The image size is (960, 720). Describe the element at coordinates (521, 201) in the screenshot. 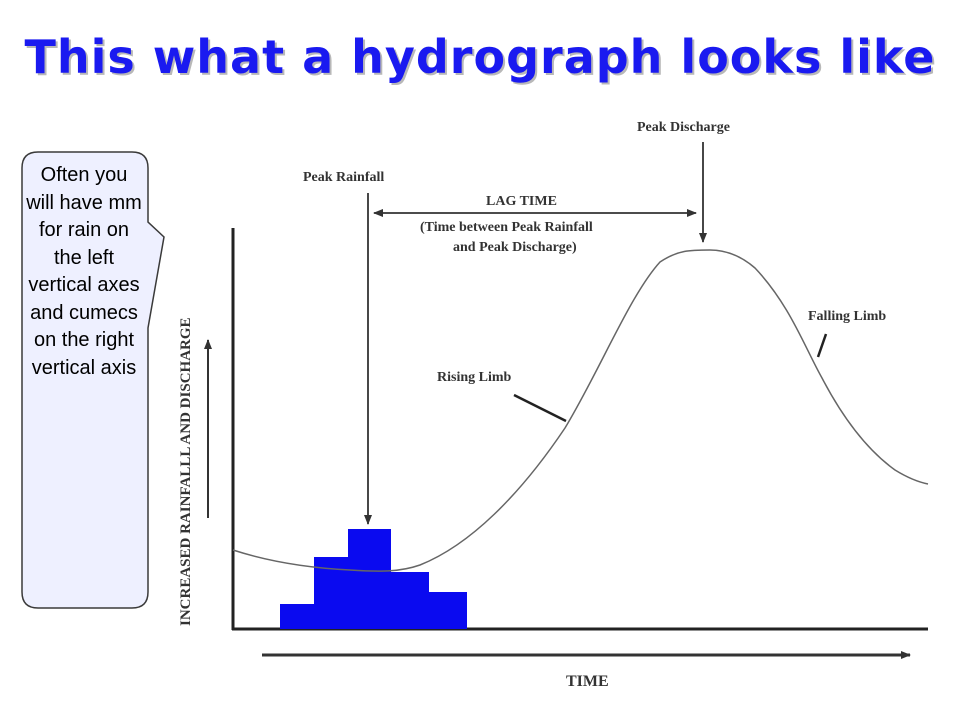

I see `lag-time-title: LAG TIME` at that location.